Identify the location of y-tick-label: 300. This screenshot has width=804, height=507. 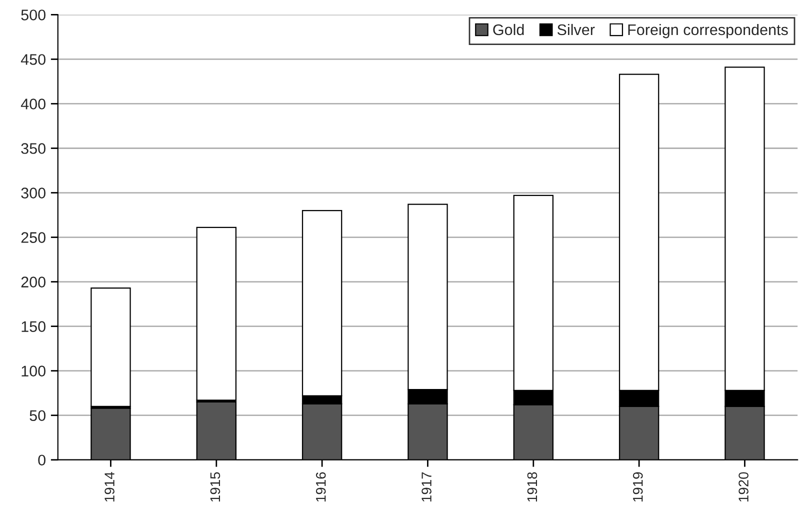
(33, 193).